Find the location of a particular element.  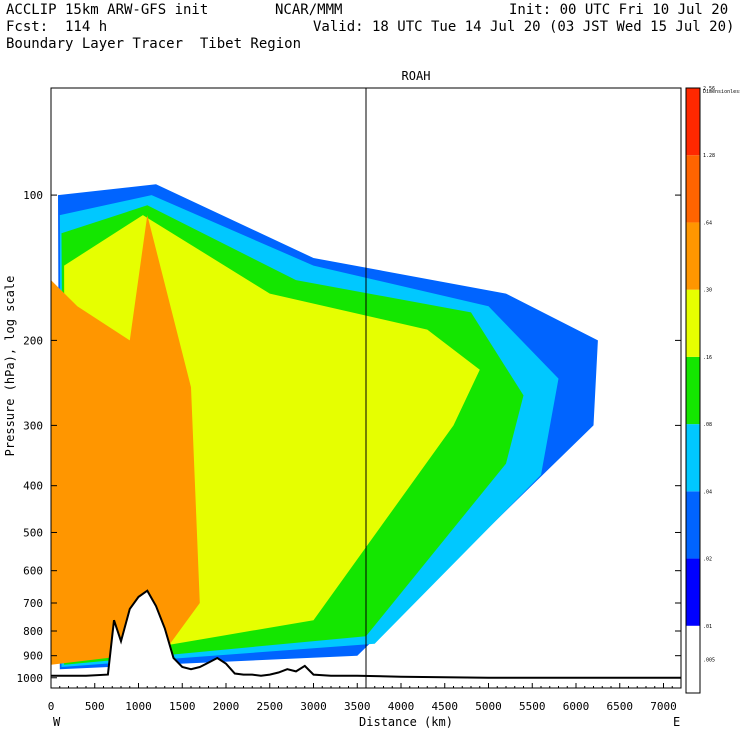

colorbar-label: .30 is located at coordinates (707, 291).